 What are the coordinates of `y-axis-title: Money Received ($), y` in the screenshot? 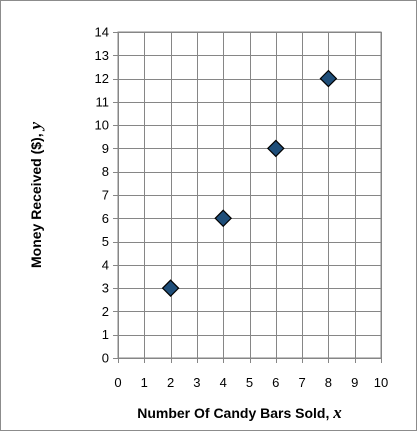 It's located at (35, 195).